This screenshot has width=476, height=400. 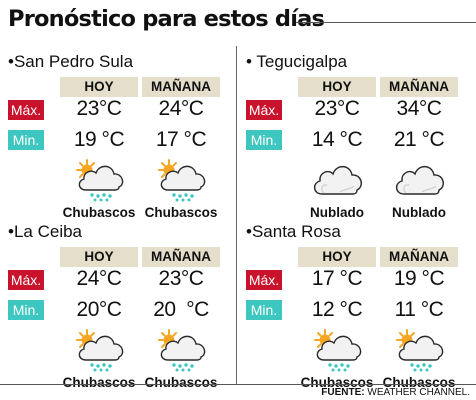 I want to click on min-temp-today: 14 °C, so click(x=337, y=139).